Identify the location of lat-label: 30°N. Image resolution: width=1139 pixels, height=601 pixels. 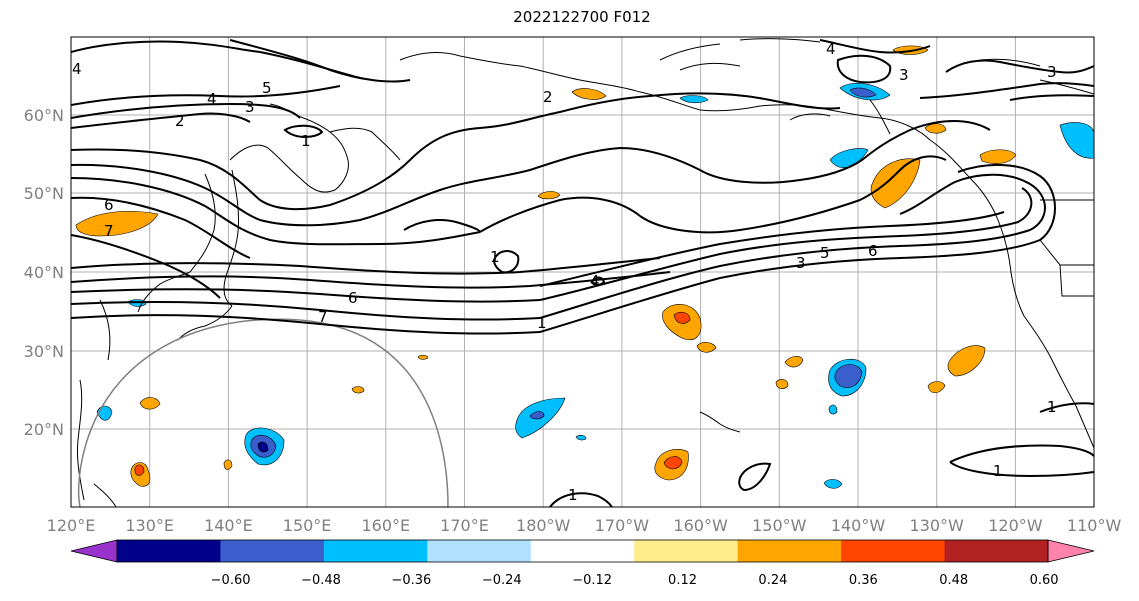
(44, 351).